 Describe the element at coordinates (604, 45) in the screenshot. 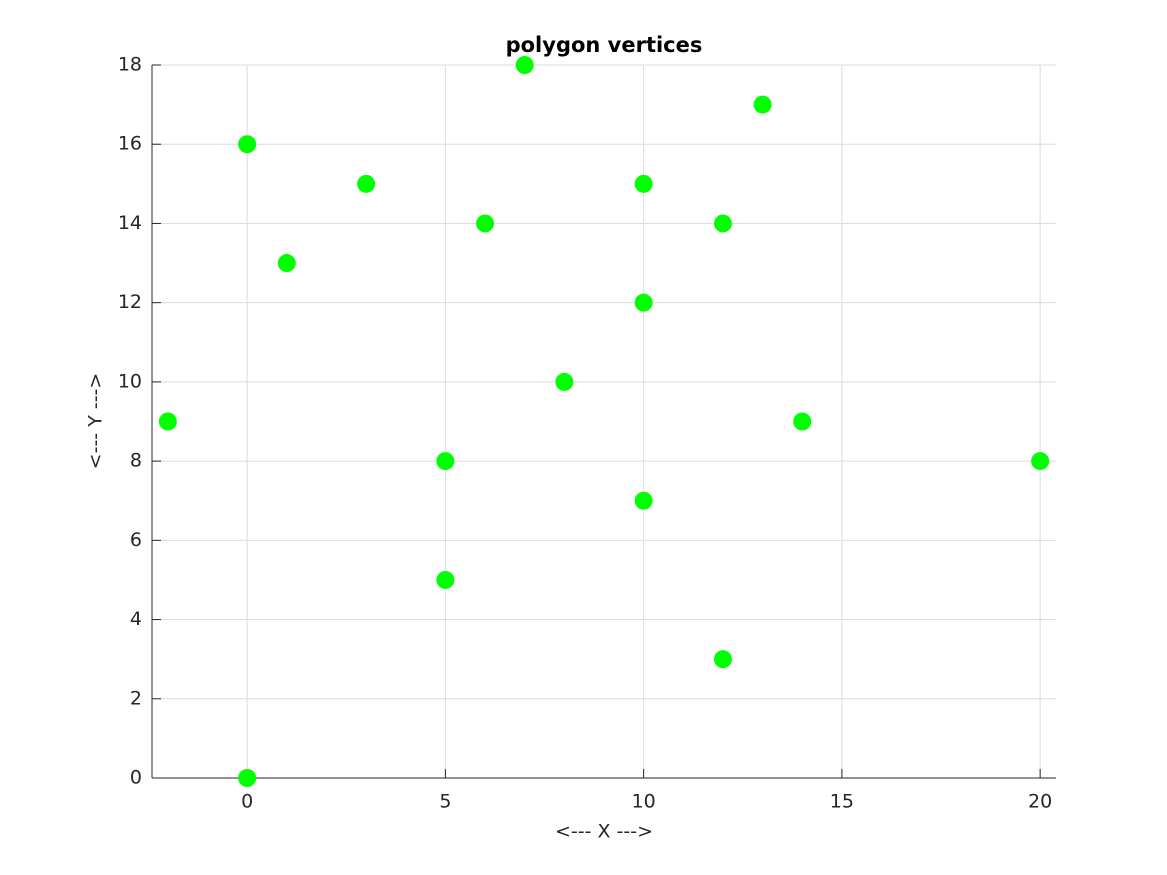

I see `chart-title: polygon vertices` at that location.